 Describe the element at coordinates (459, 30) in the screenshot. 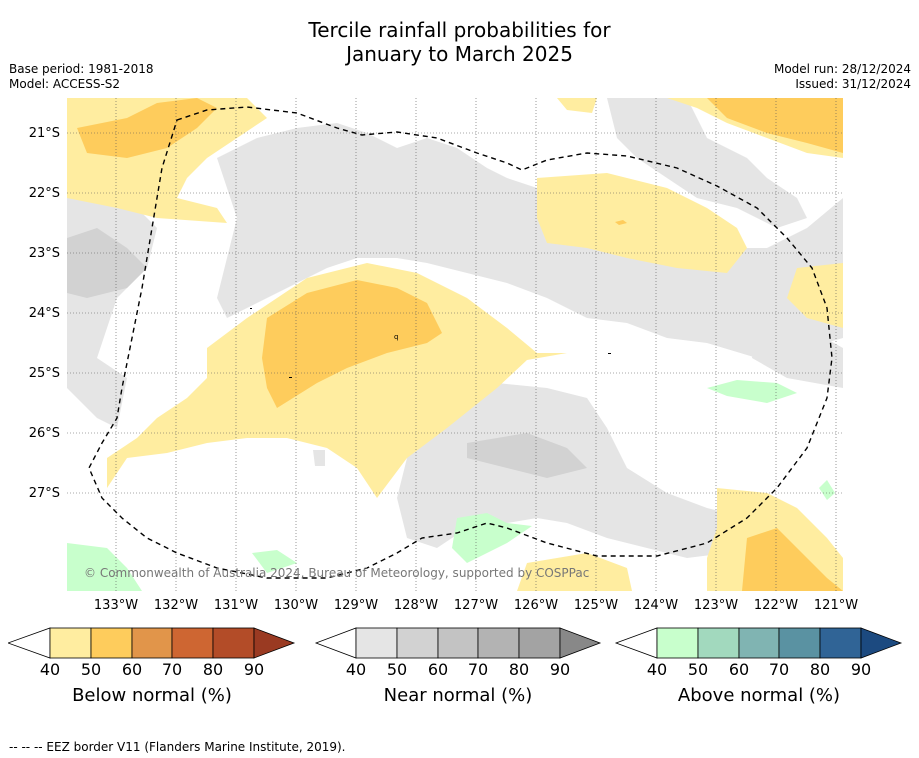

I see `title-line-1: Tercile rainfall probabilities for` at that location.